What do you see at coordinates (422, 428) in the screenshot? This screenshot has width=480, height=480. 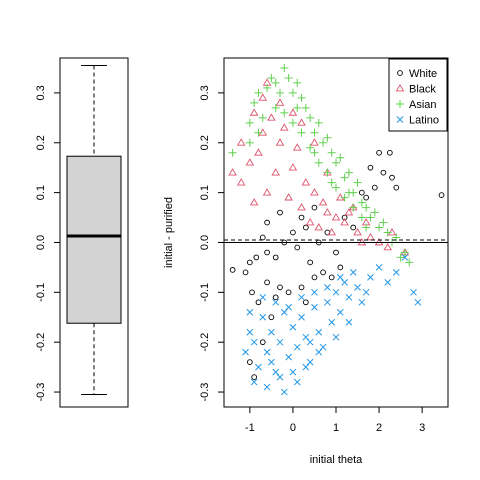 I see `scatter-x-tick-label: 3` at bounding box center [422, 428].